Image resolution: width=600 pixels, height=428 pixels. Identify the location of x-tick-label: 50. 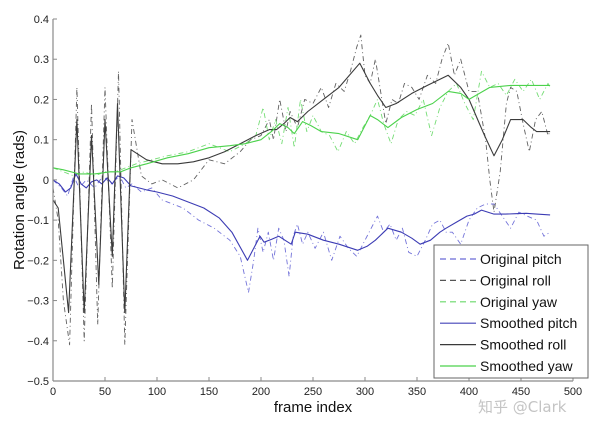
(105, 392).